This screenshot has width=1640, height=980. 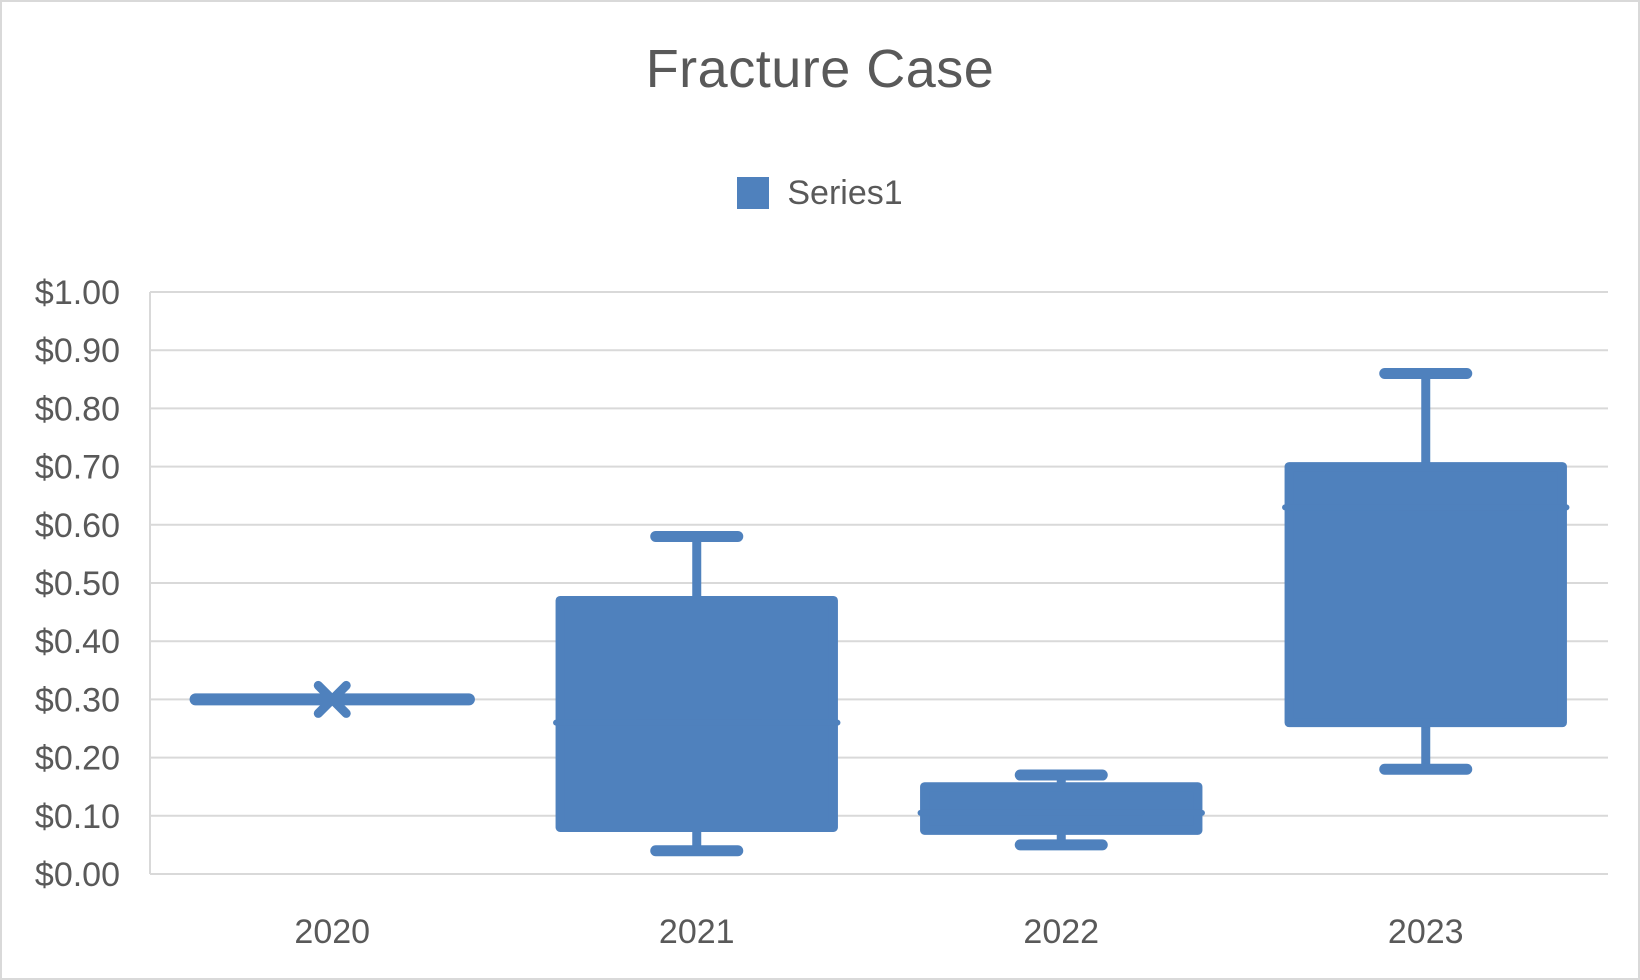 I want to click on y-tick-label: $0.40, so click(x=77, y=642).